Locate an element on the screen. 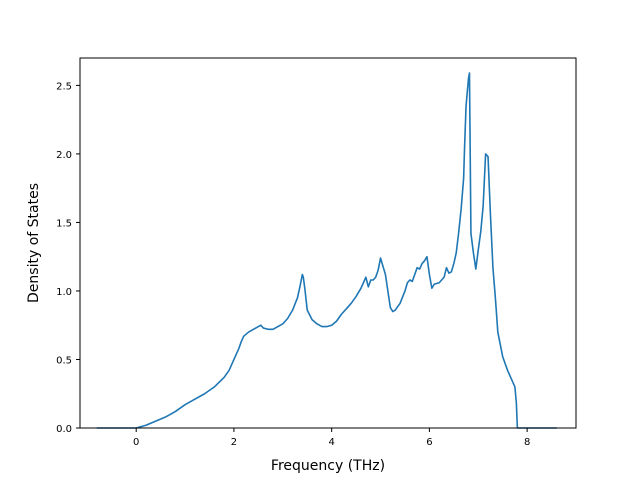 The image size is (640, 480). y-tick-label: 2.5 is located at coordinates (64, 86).